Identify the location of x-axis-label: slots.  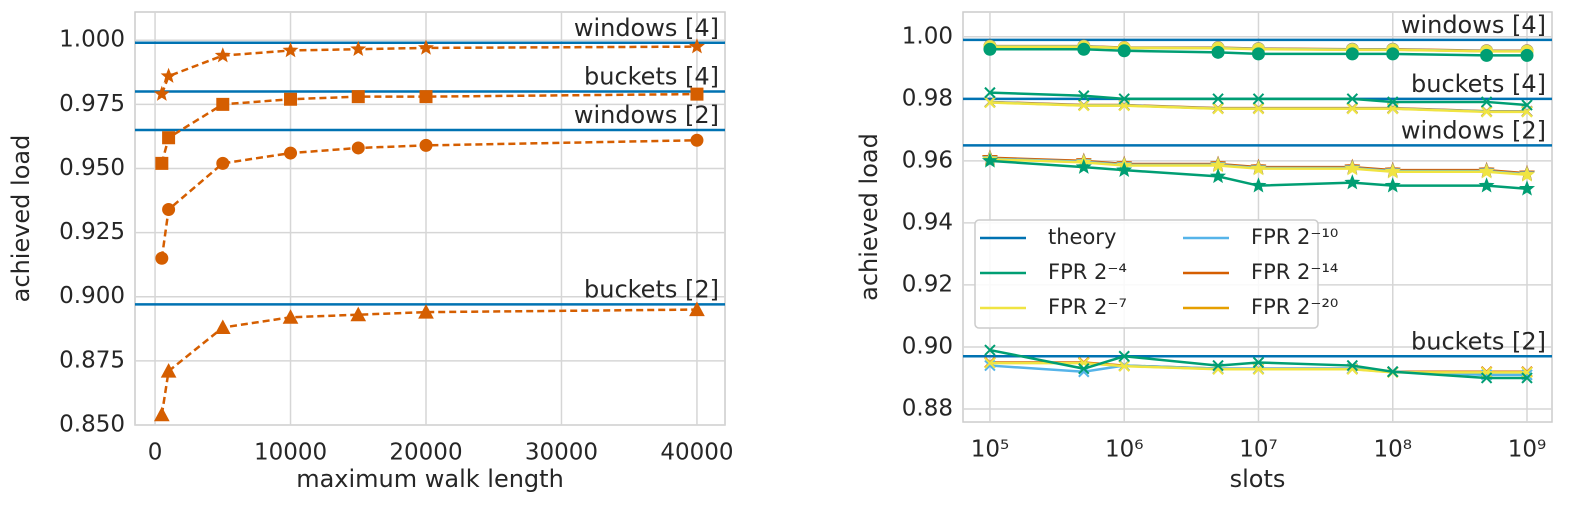
(1258, 479).